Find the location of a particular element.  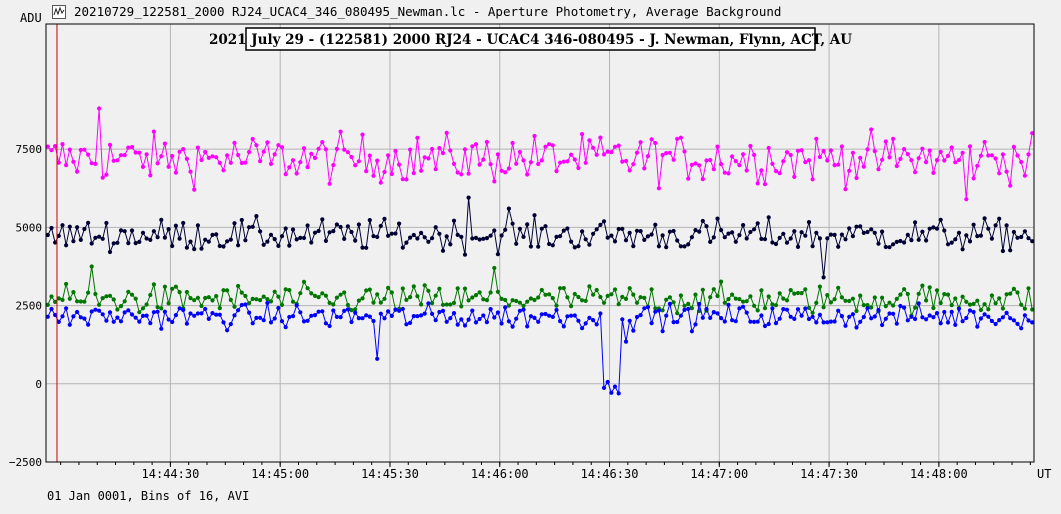

lightcurve-icon is located at coordinates (59, 12).